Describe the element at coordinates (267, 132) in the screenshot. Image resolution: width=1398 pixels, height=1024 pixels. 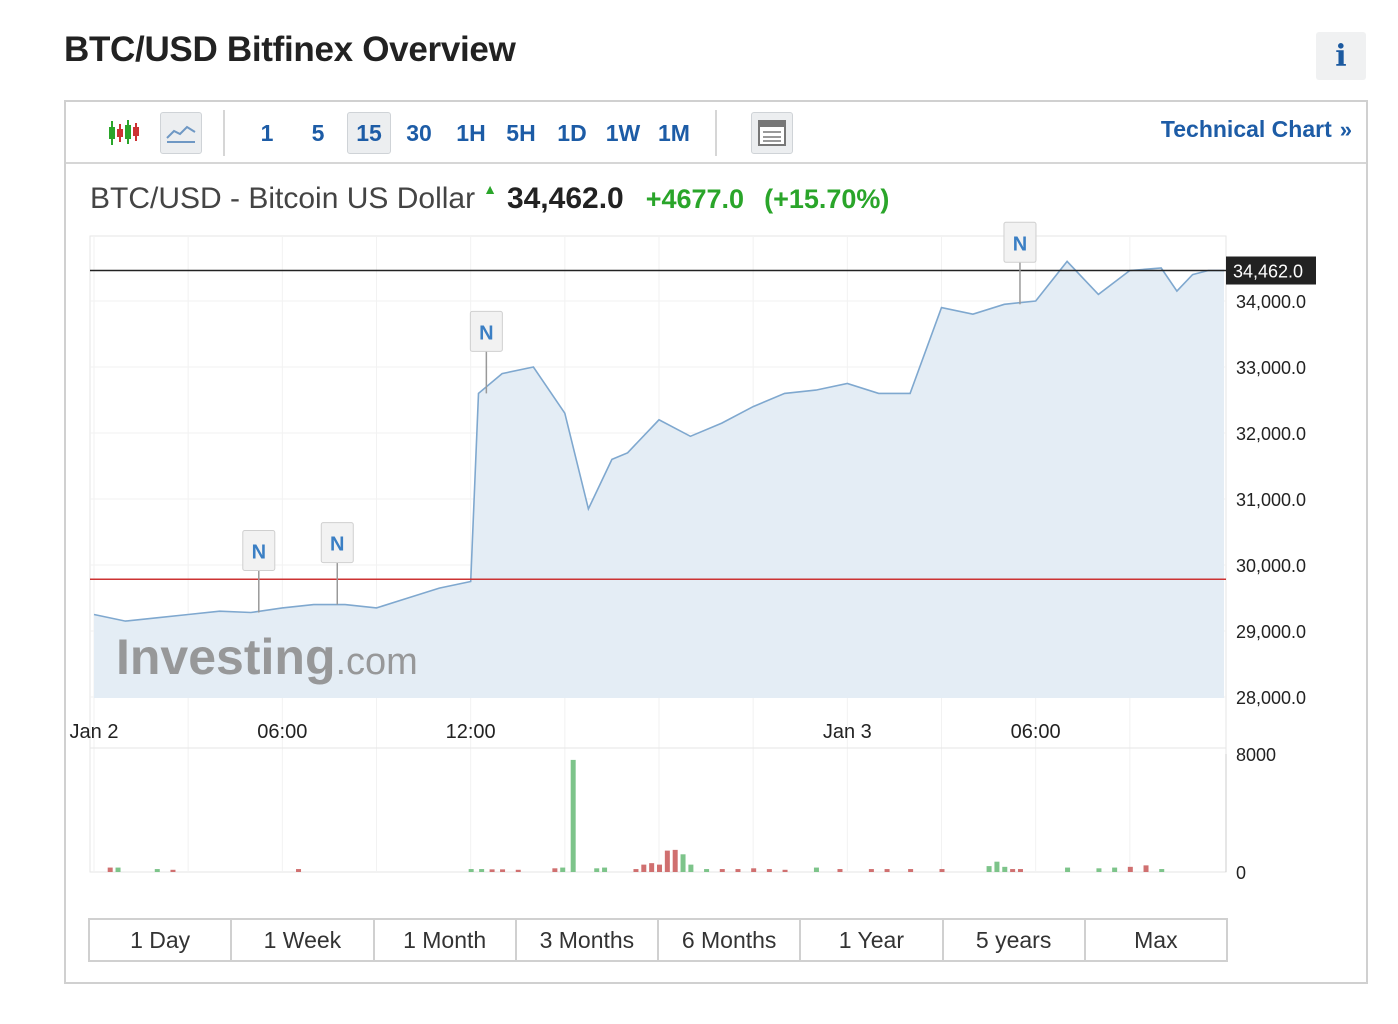
I see `timeframe-1: 1` at that location.